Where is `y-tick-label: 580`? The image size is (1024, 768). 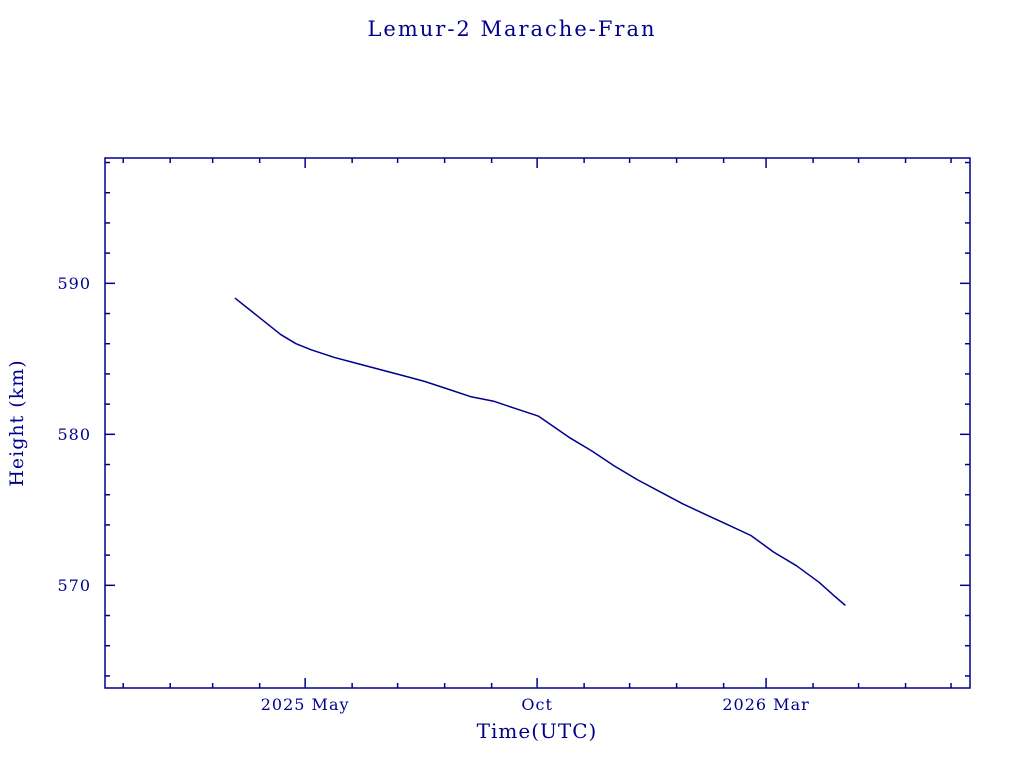
y-tick-label: 580 is located at coordinates (74, 434).